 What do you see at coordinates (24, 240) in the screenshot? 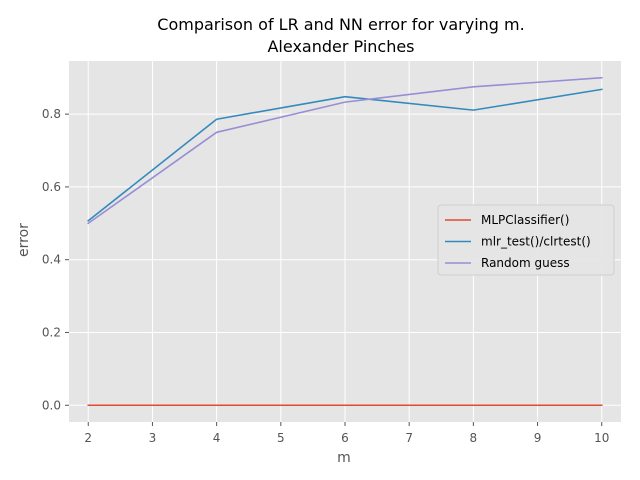
I see `y-axis-label: error` at bounding box center [24, 240].